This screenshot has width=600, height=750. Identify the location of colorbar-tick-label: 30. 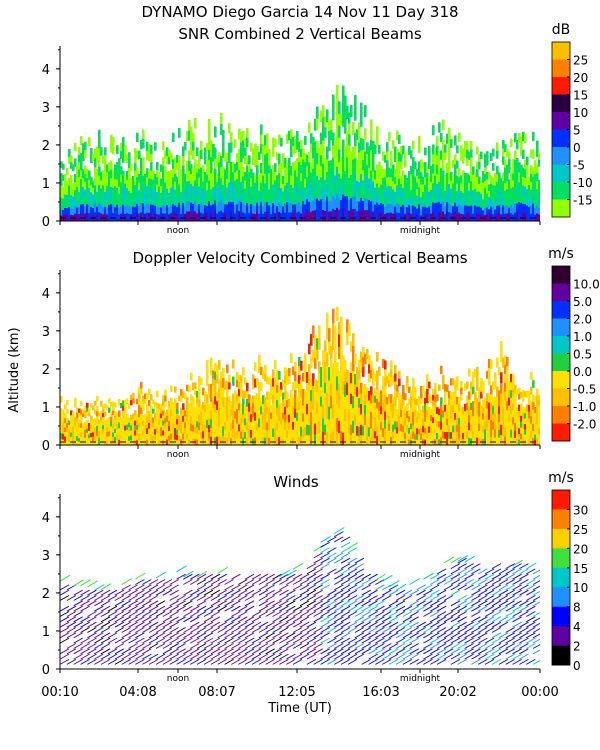
(580, 510).